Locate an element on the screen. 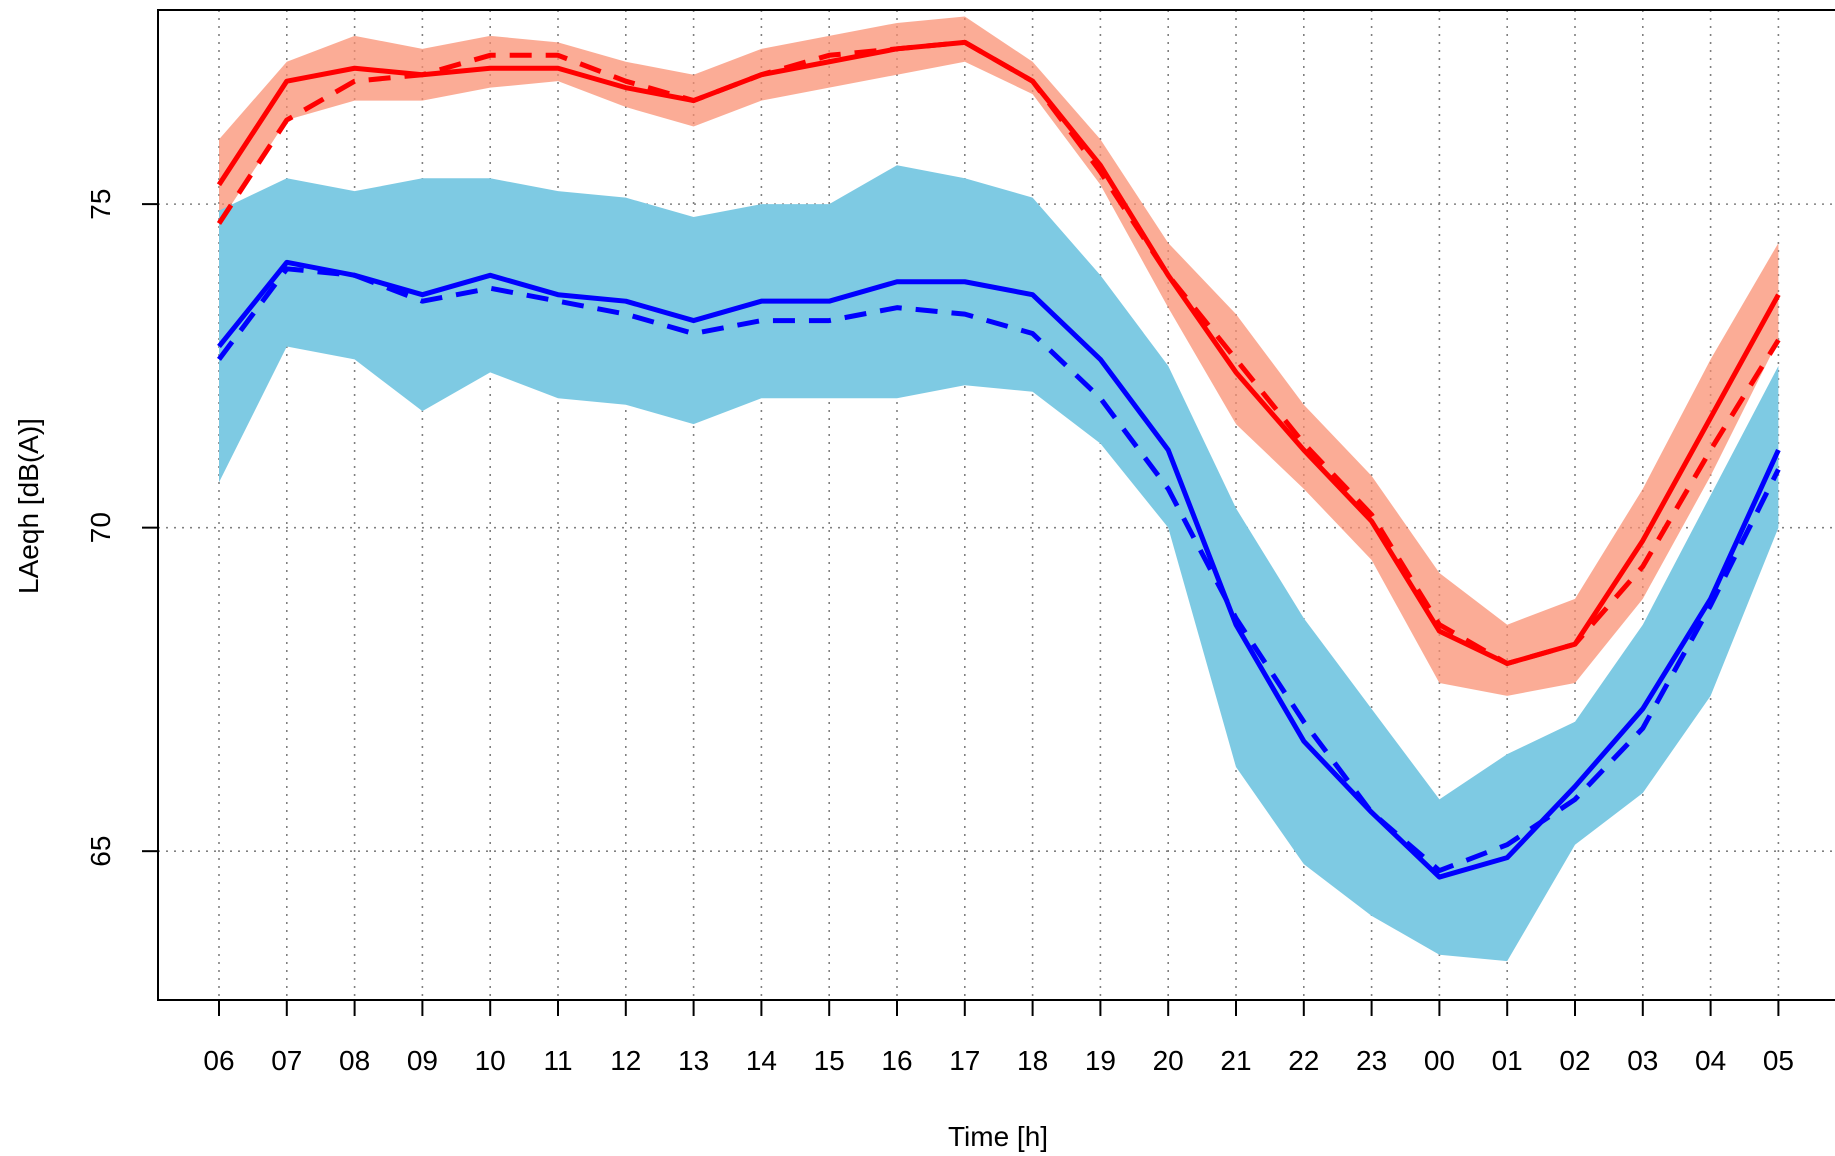  y-tick-label: 70 is located at coordinates (100, 527).